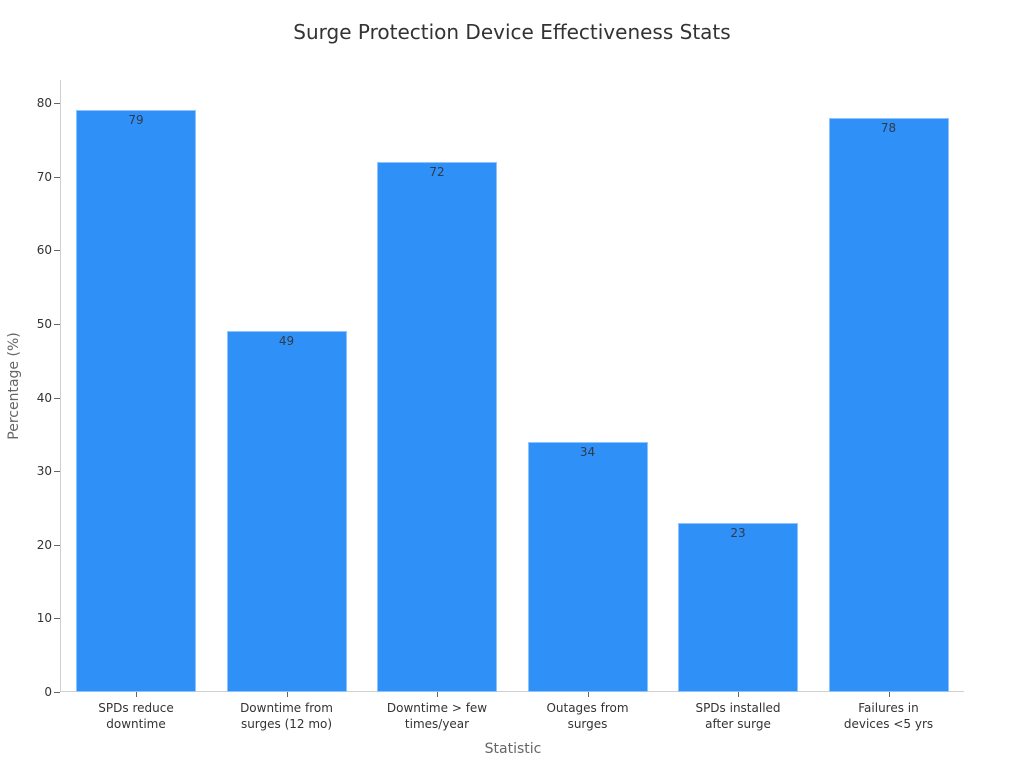  I want to click on y-tick-label: 0, so click(48, 692).